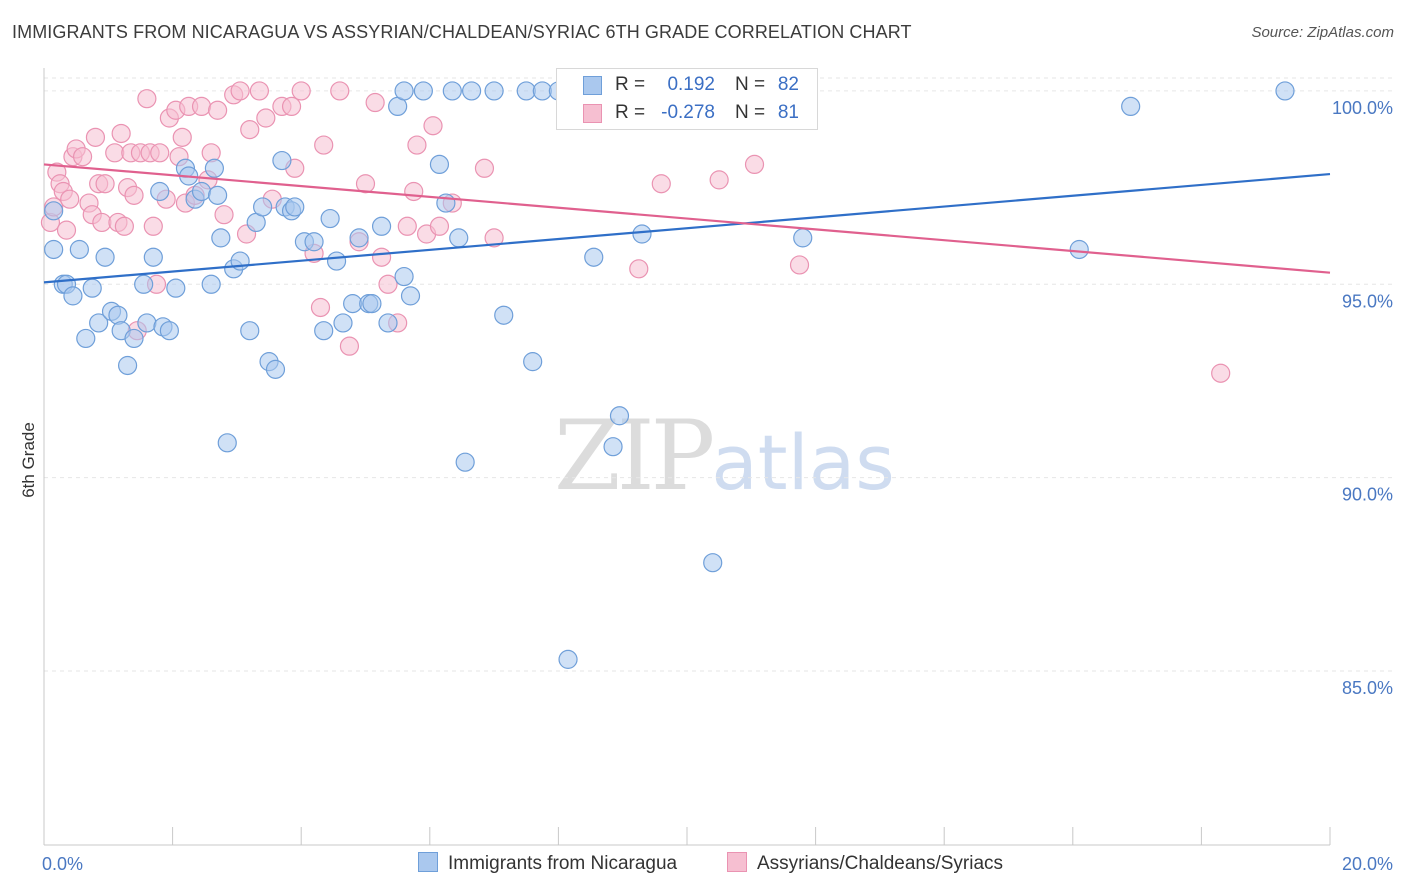  Describe the element at coordinates (788, 112) in the screenshot. I see `n-value: 81` at that location.